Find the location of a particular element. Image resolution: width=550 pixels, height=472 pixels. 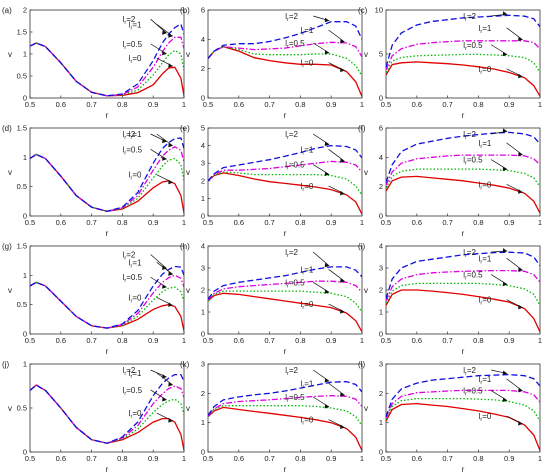

panel-l-annotation-value: =1 is located at coordinates (487, 379).